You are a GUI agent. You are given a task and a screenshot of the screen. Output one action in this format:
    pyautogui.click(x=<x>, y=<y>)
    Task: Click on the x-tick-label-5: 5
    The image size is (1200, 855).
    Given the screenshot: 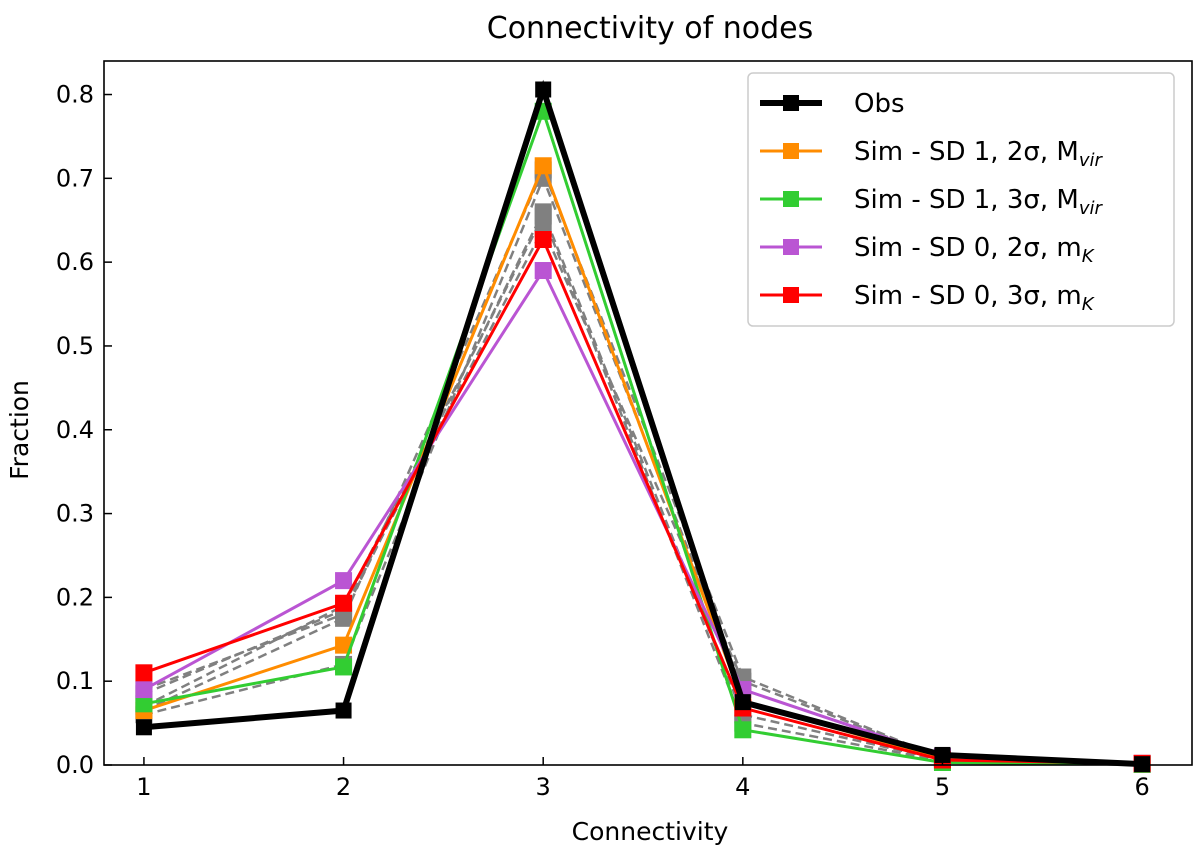 What is the action you would take?
    pyautogui.click(x=942, y=787)
    